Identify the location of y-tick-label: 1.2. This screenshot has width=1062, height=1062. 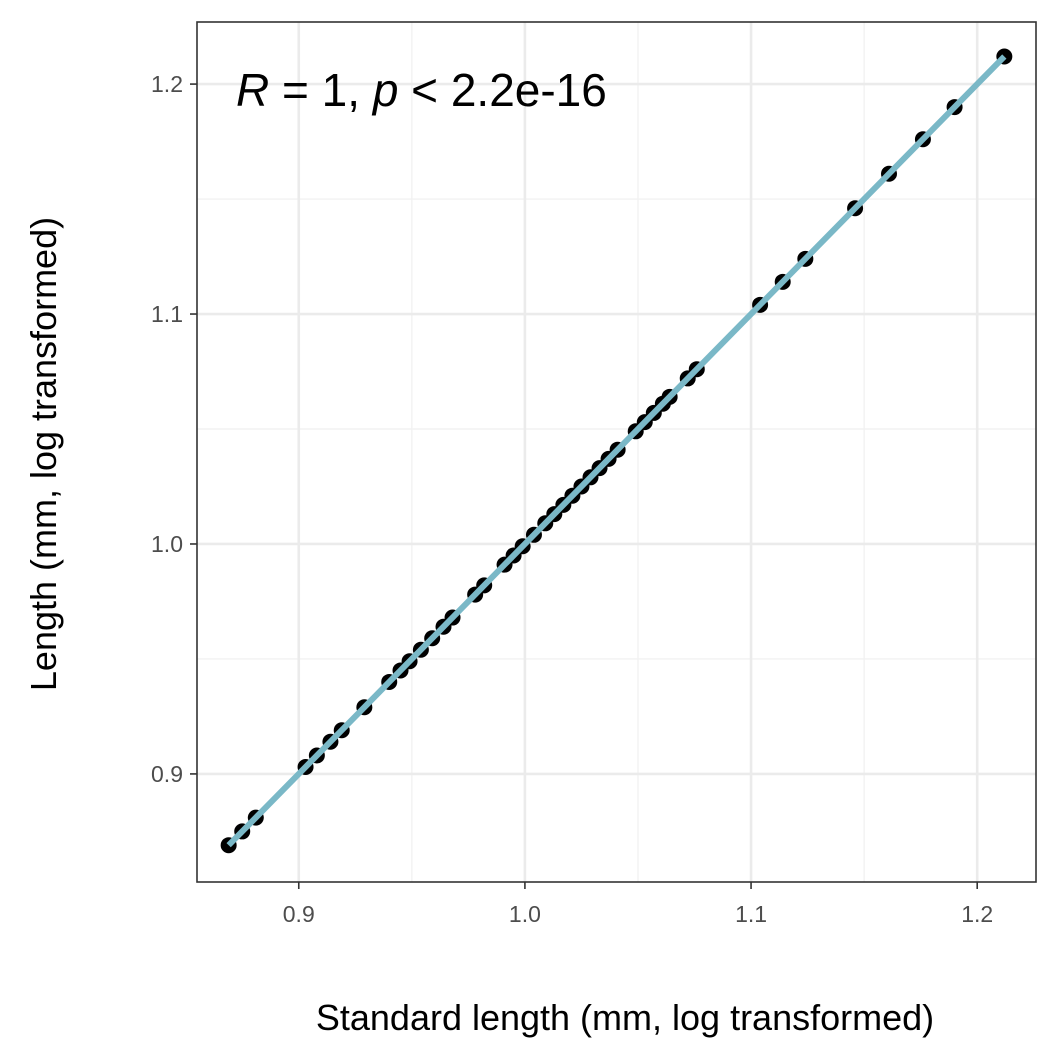
(167, 84).